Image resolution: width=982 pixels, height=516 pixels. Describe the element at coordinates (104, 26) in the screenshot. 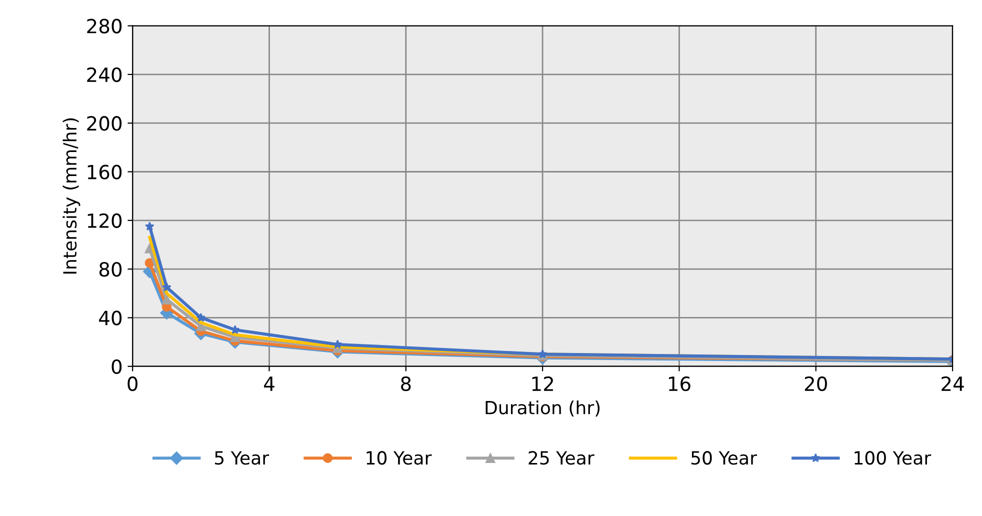

I see `y-tick-label: 280` at that location.